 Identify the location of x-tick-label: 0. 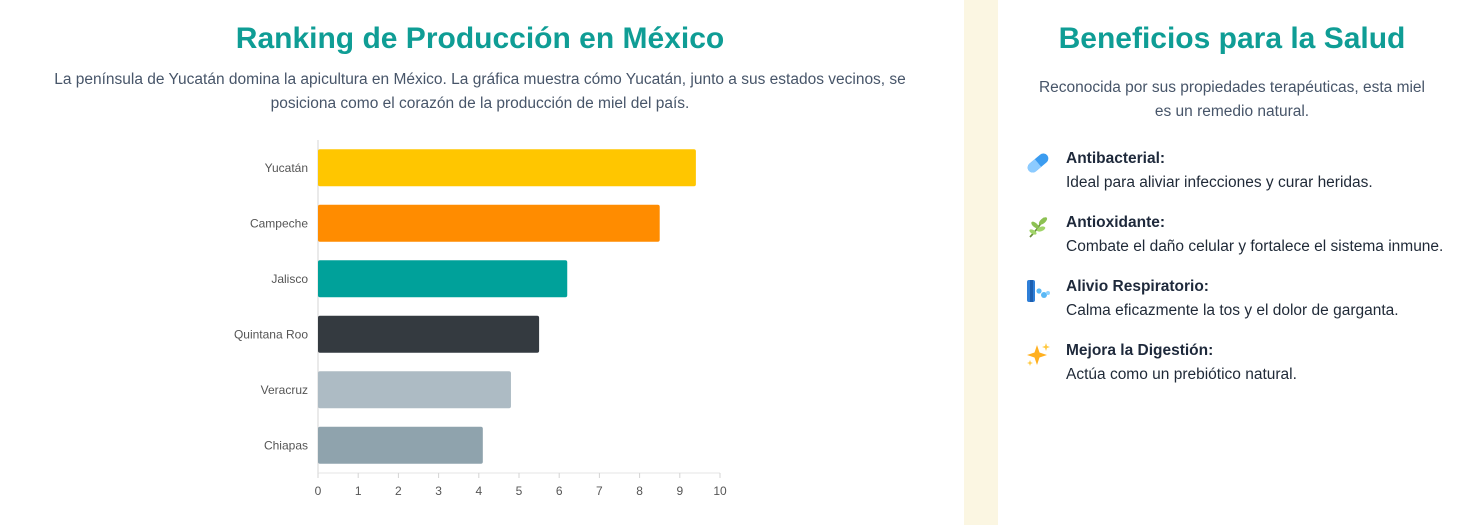
(318, 491).